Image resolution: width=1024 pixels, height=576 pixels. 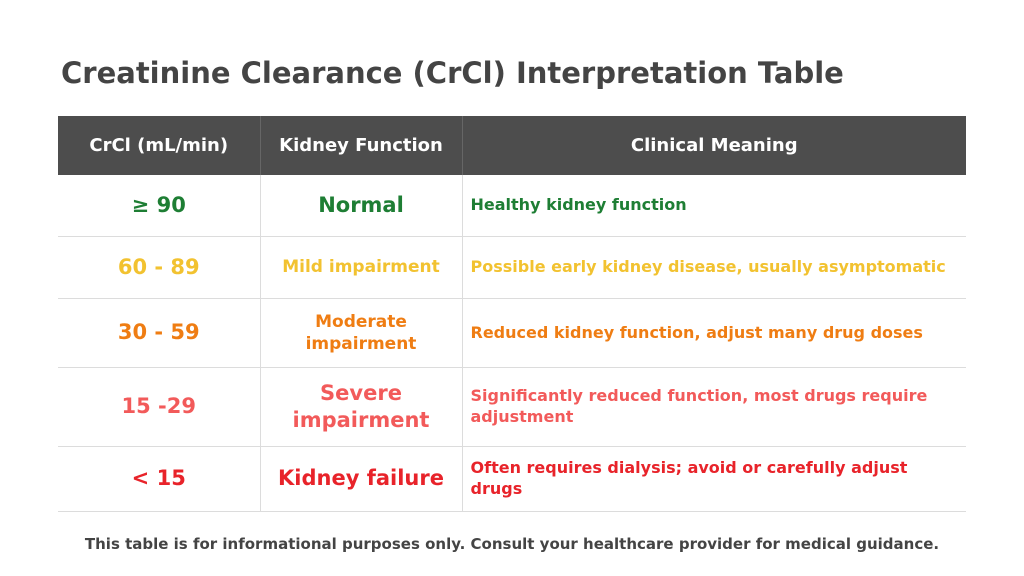 What do you see at coordinates (361, 479) in the screenshot?
I see `kidney-function: Kidney failure` at bounding box center [361, 479].